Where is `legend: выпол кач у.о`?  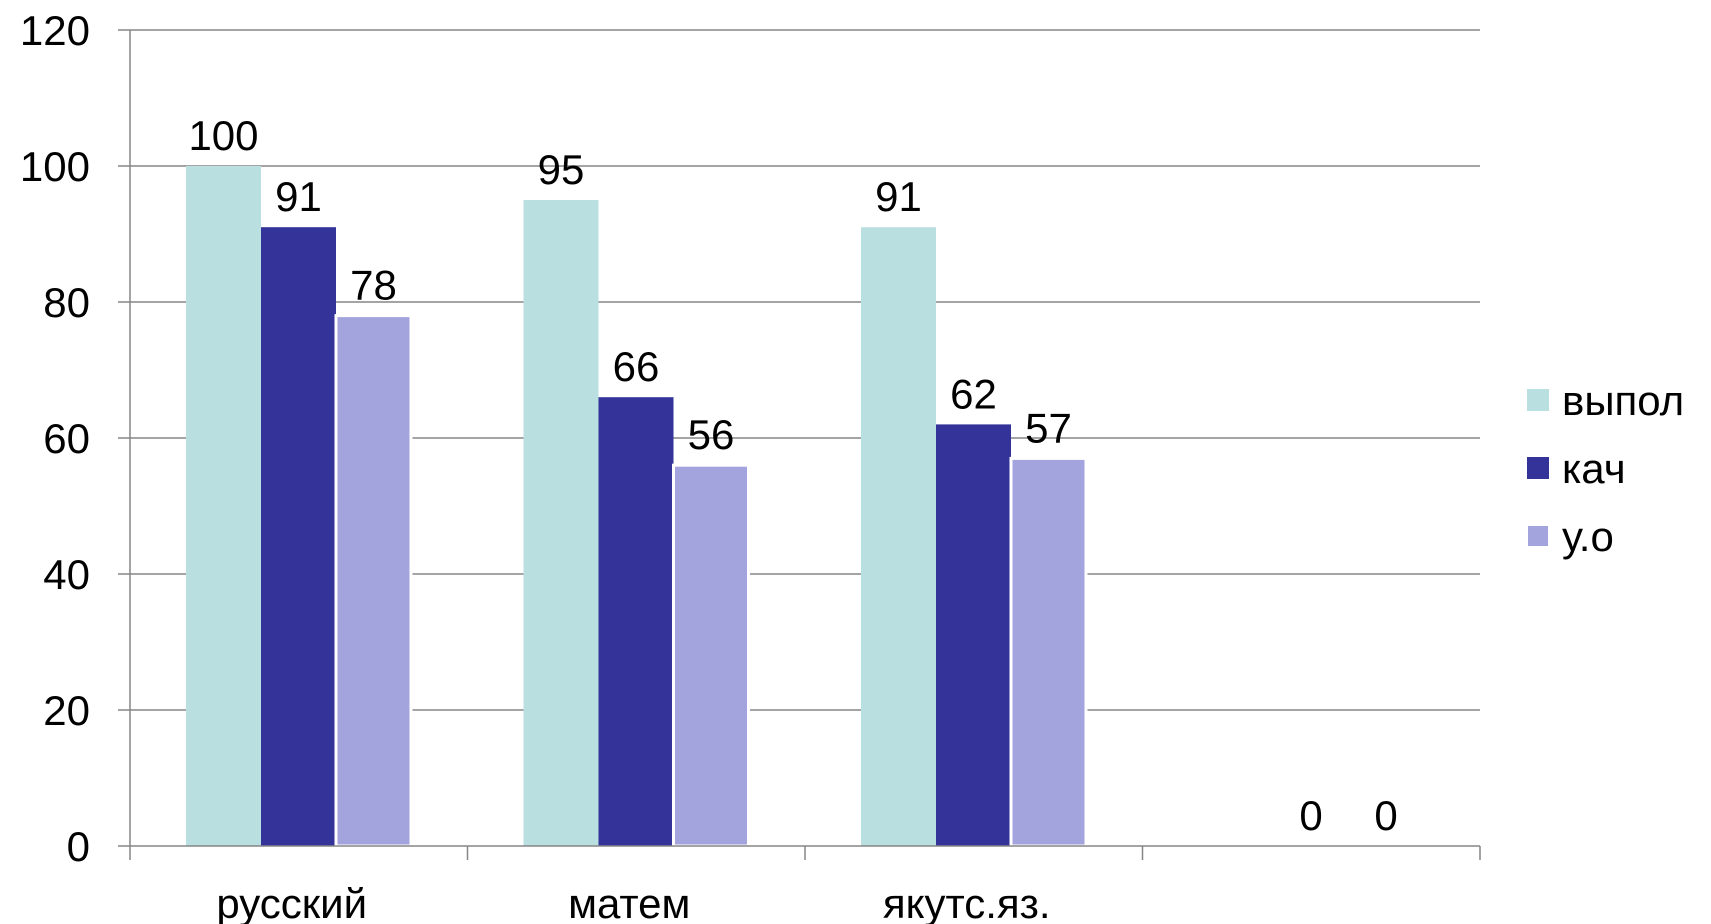
legend: выпол кач у.о is located at coordinates (1605, 468).